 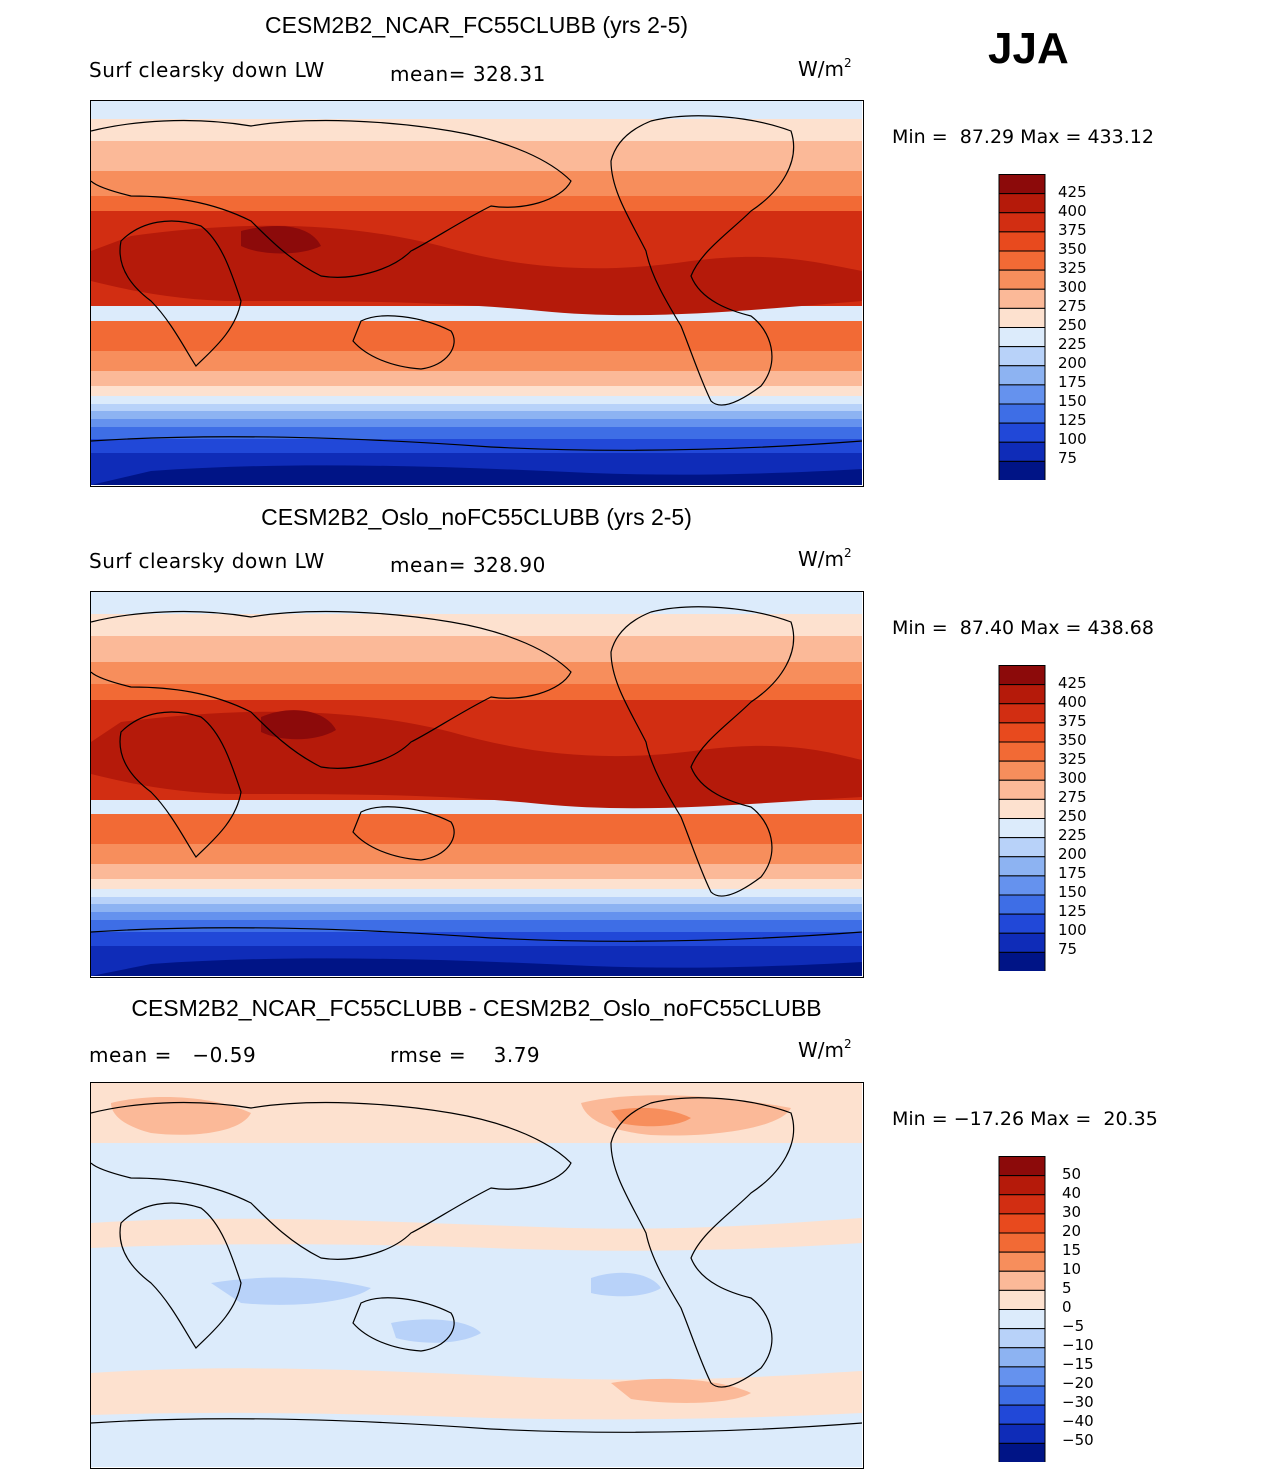 What do you see at coordinates (1023, 628) in the screenshot?
I see `panel-2-minmax: Min = 87.40 Max = 438.68` at bounding box center [1023, 628].